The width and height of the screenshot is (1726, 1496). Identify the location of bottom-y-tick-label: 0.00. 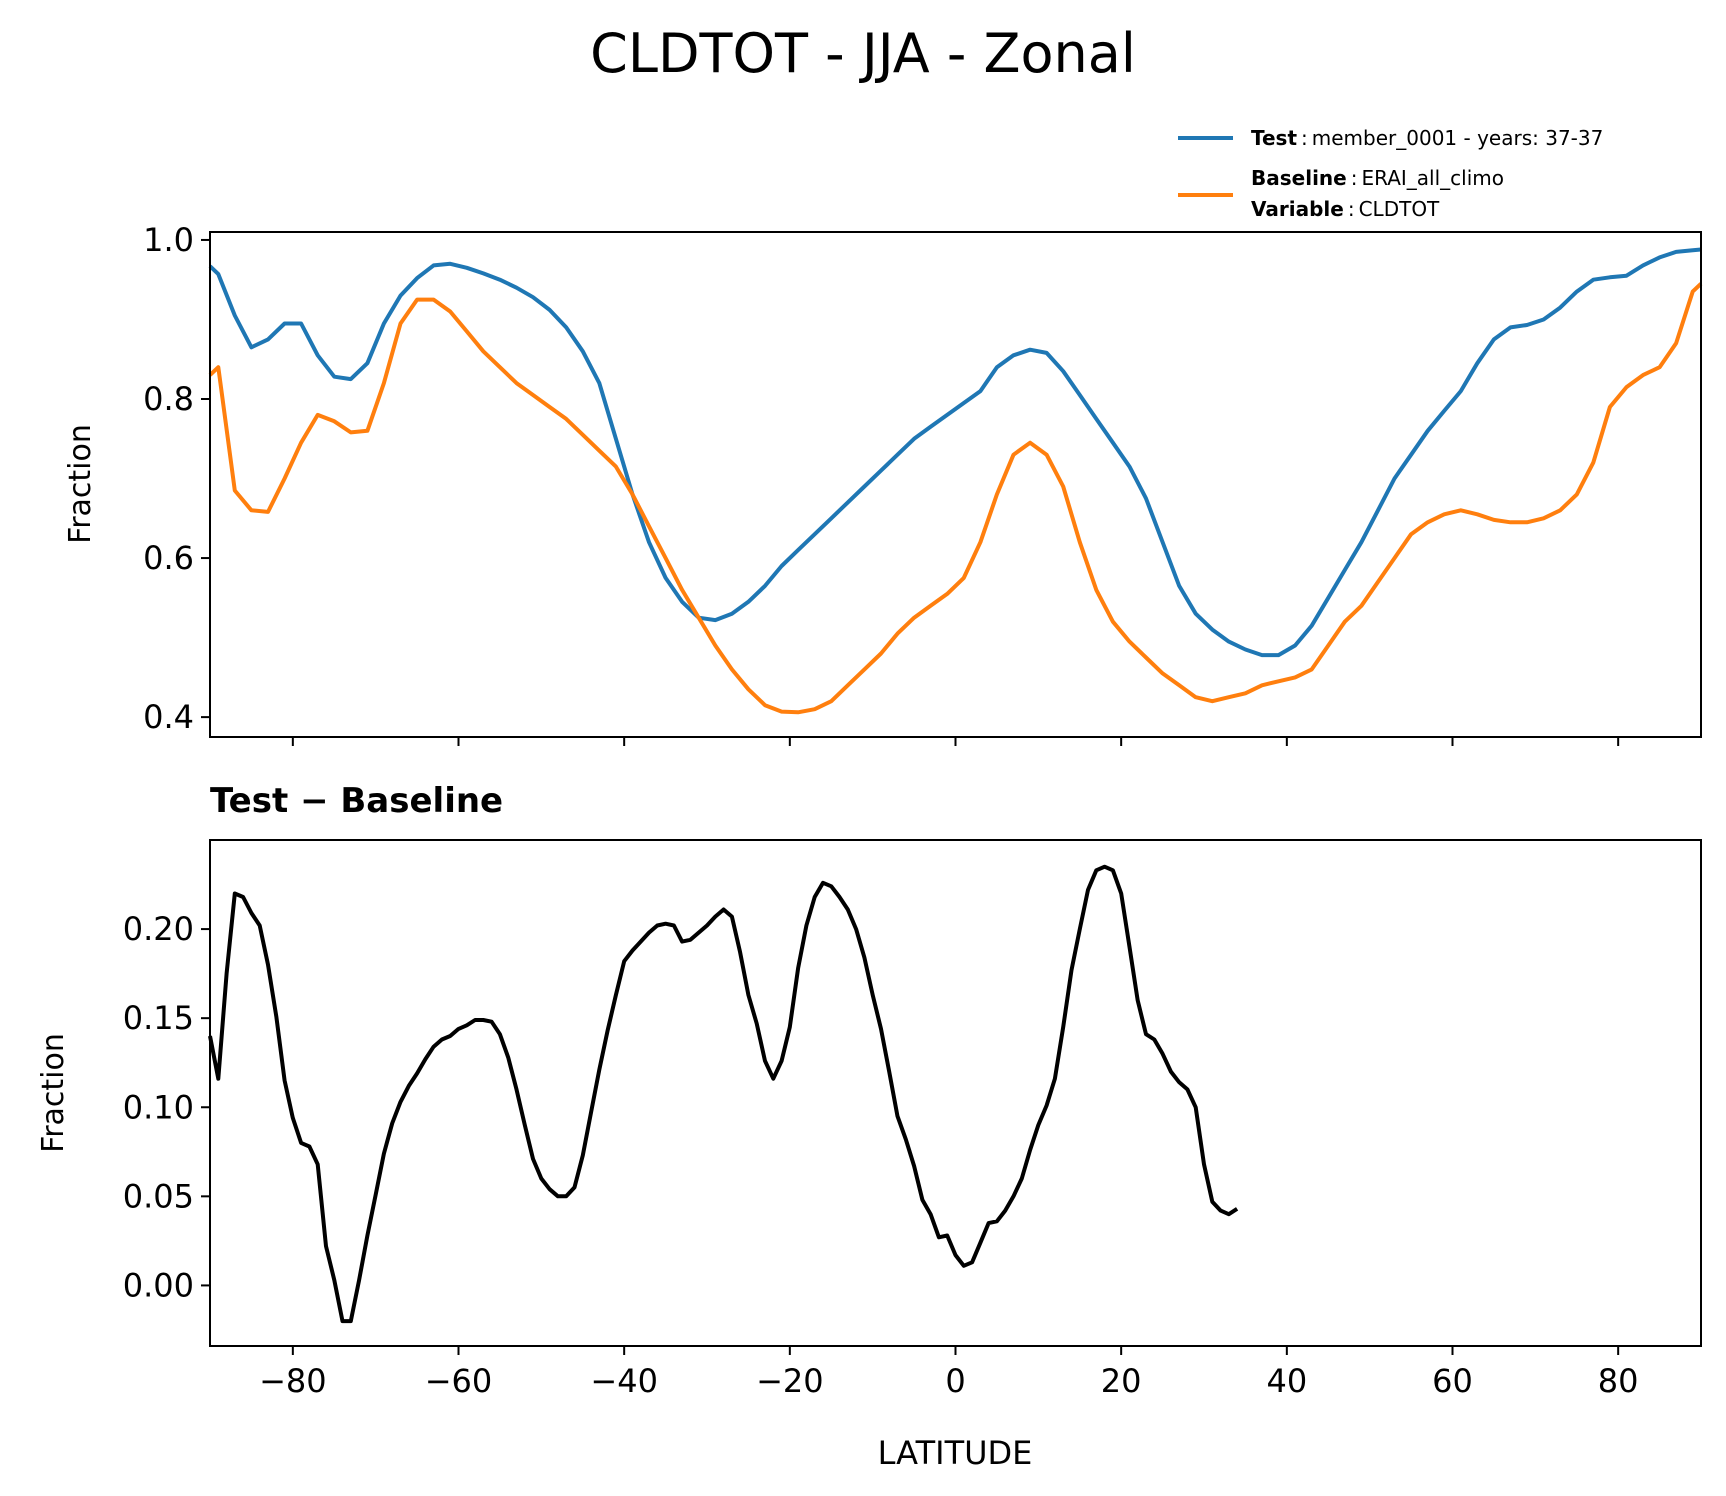
(158, 1285).